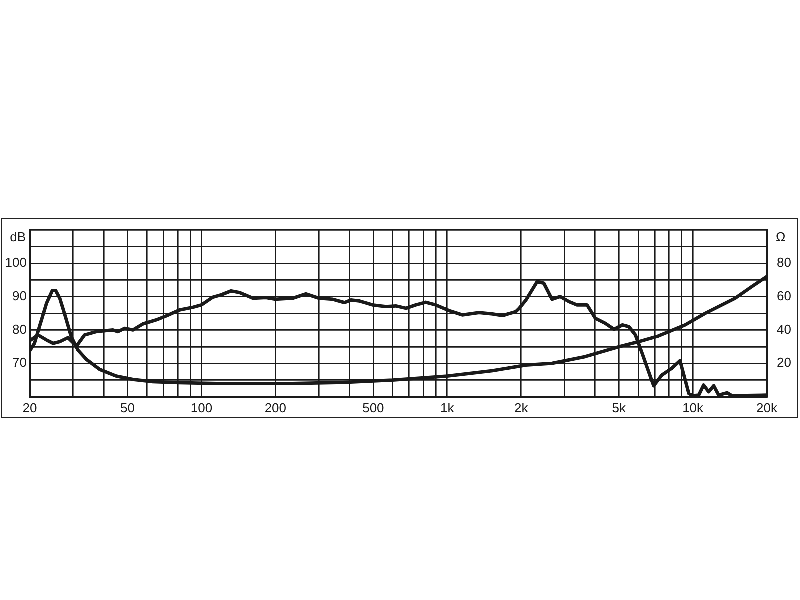 The height and width of the screenshot is (600, 800). Describe the element at coordinates (521, 408) in the screenshot. I see `x-tick-label: 2k` at that location.